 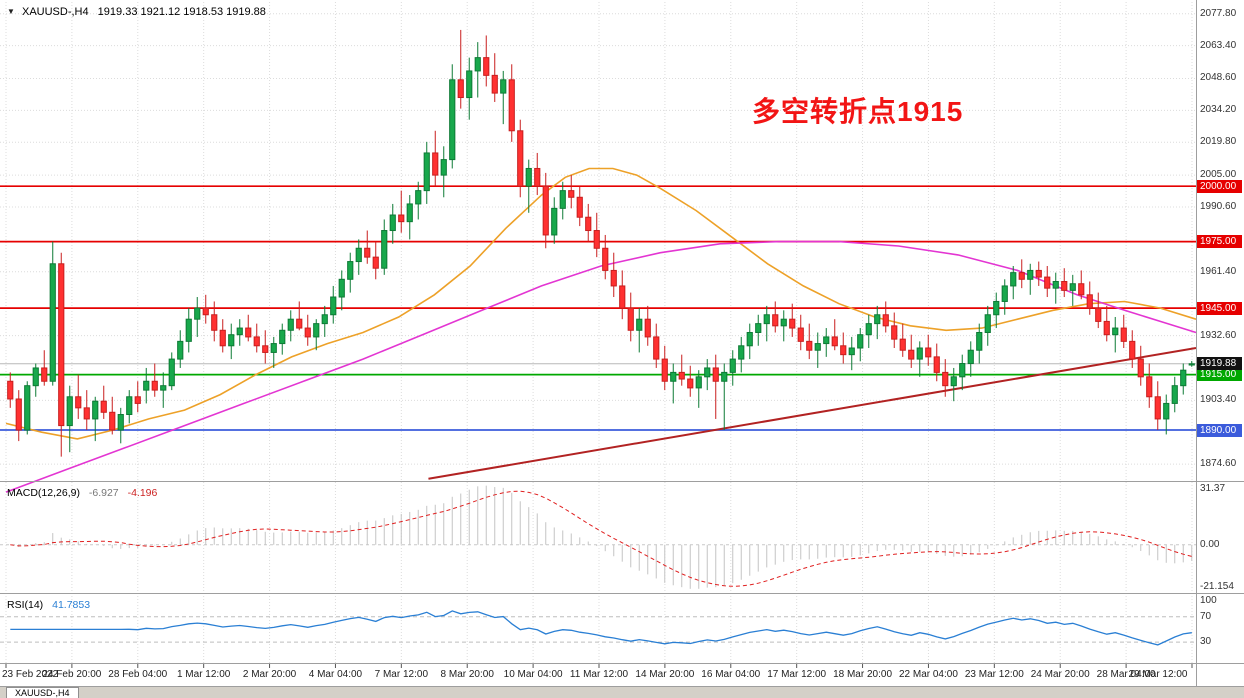 I want to click on rsi-value: 41.7853, so click(x=71, y=605).